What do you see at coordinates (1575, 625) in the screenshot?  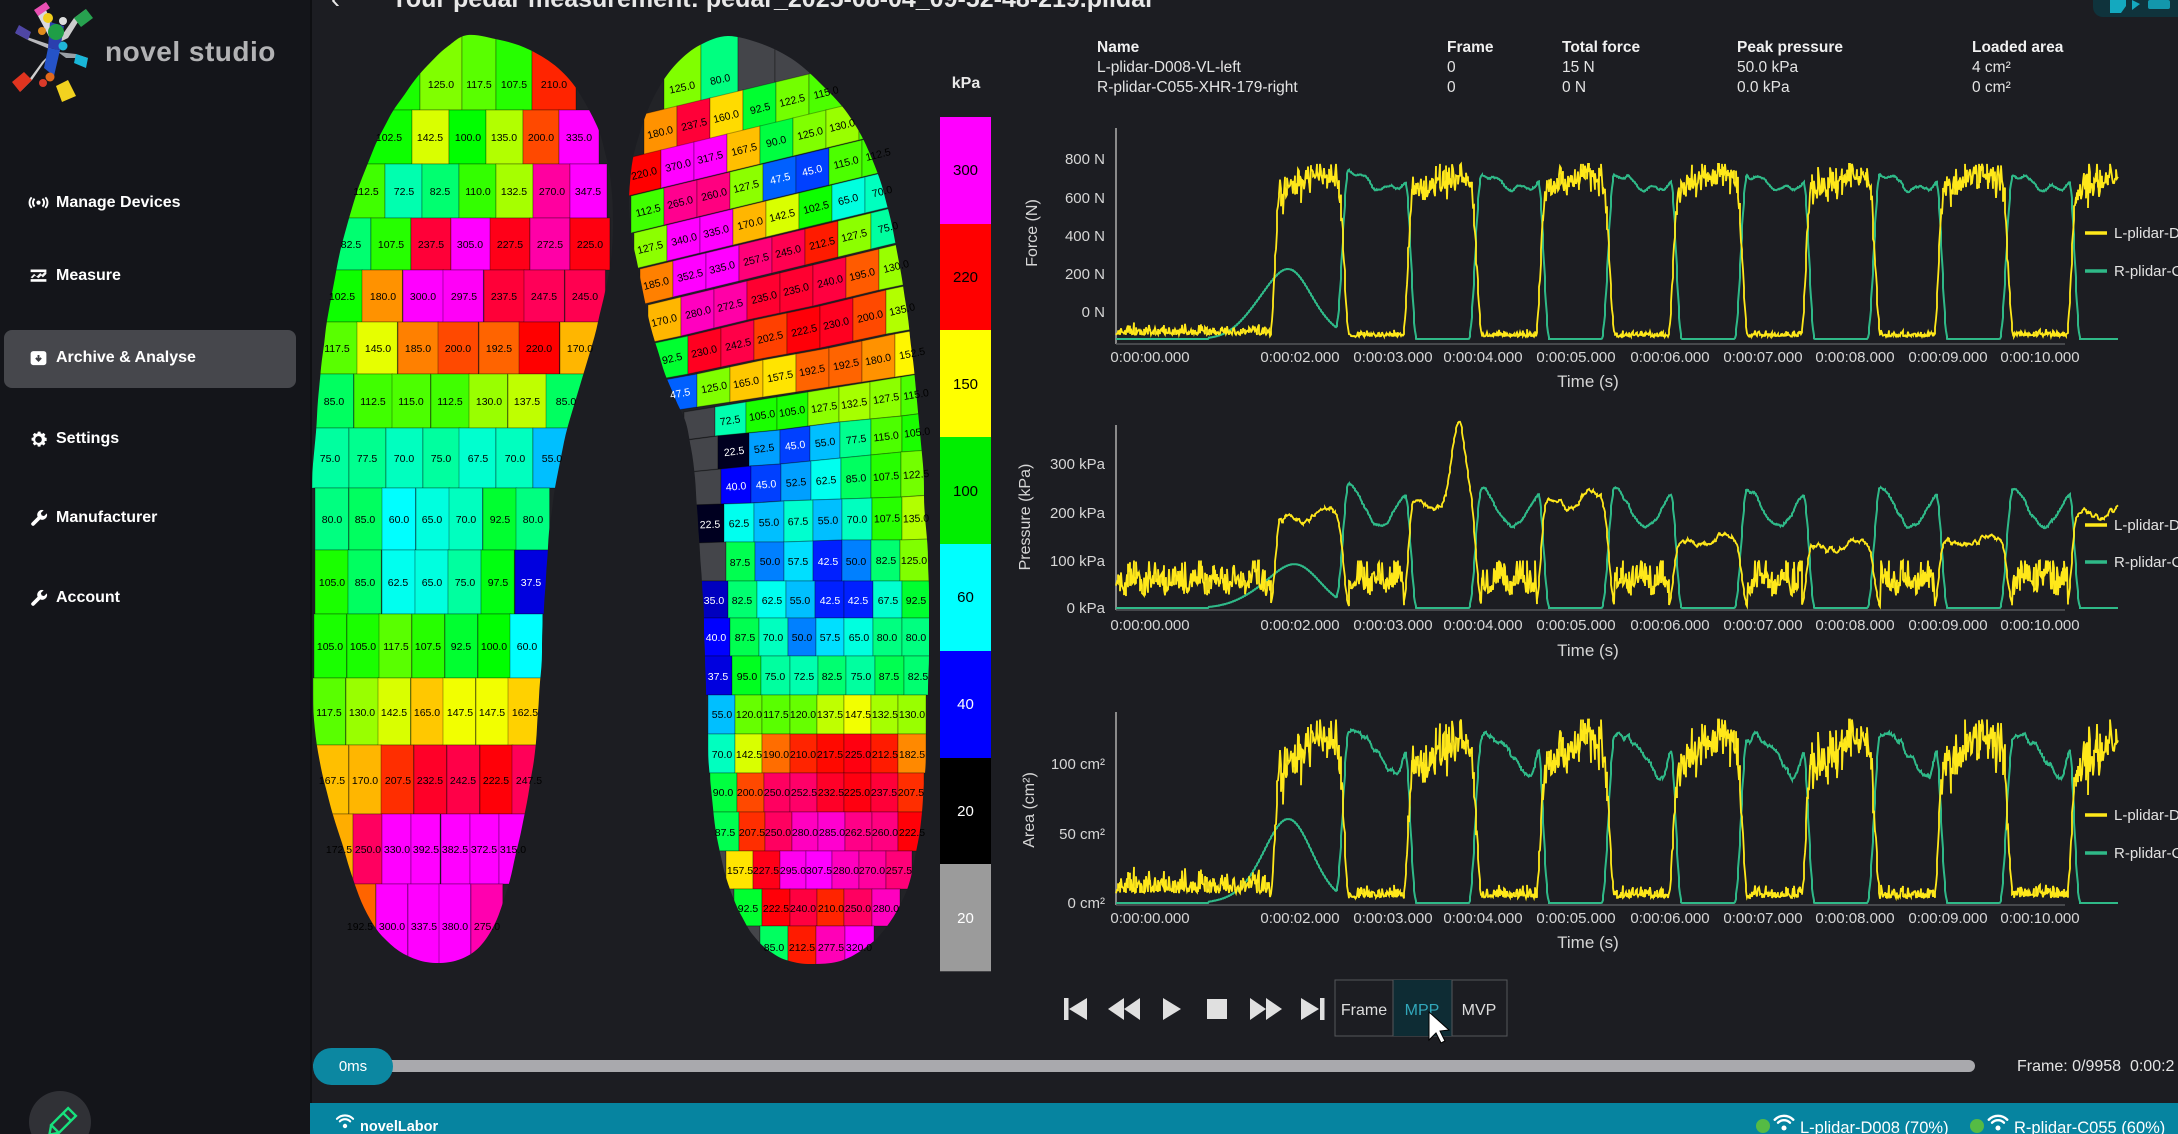 I see `svg-text: 0:00:05.000` at bounding box center [1575, 625].